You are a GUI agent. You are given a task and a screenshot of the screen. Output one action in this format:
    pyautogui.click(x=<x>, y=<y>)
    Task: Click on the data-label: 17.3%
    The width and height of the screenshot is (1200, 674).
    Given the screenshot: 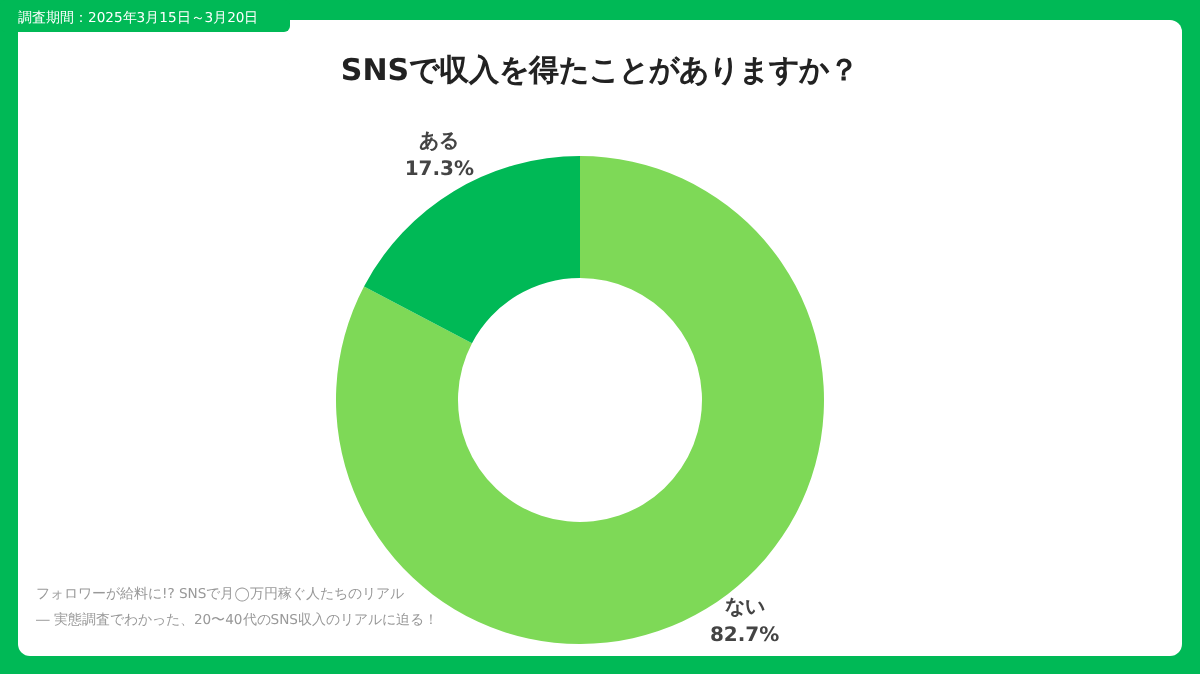 What is the action you would take?
    pyautogui.click(x=439, y=170)
    